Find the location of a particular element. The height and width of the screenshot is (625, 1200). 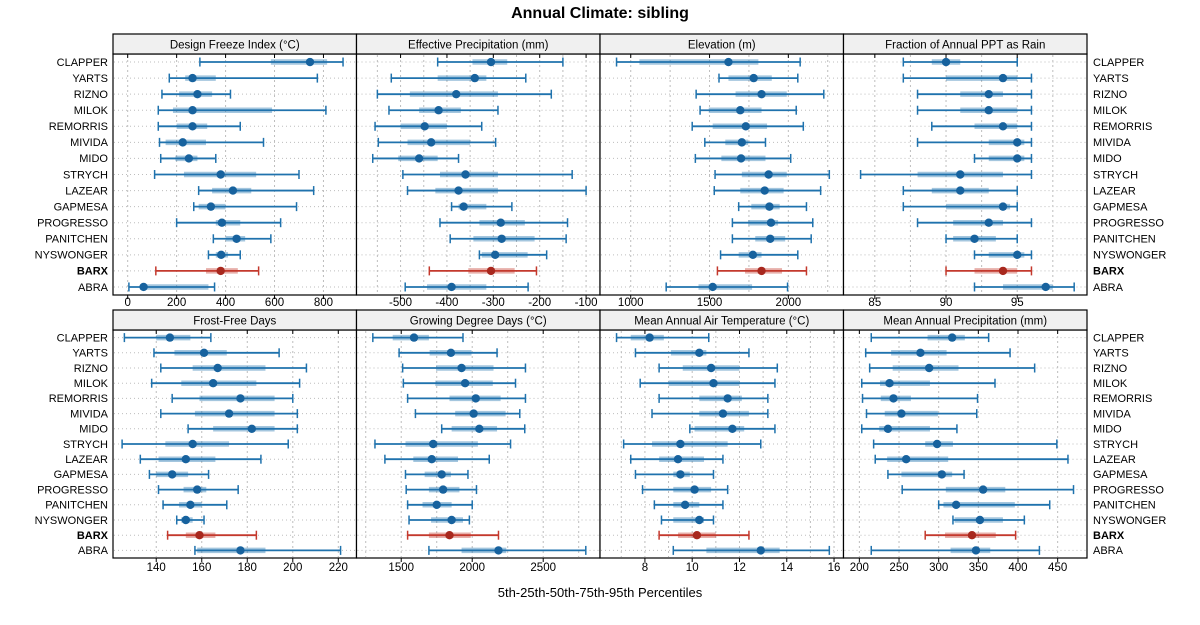

site-label-right: PROGRESSO is located at coordinates (1128, 224).